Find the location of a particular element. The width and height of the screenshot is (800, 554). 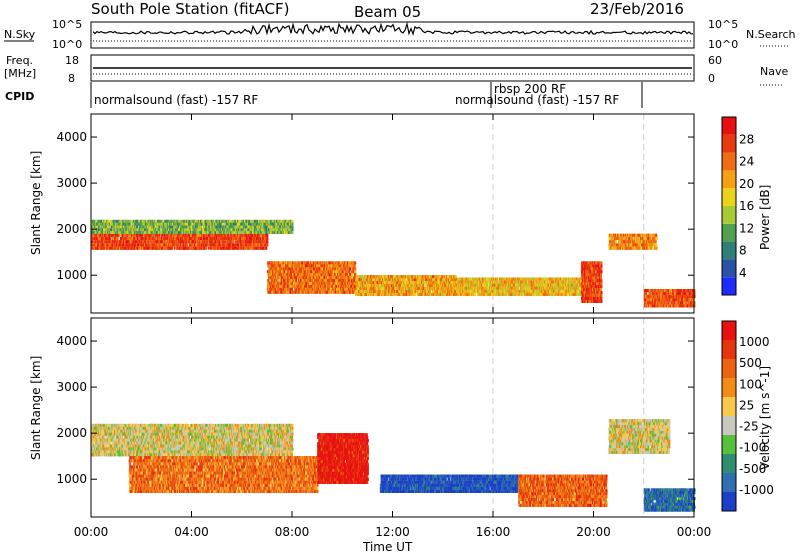

freq-label: Freq. is located at coordinates (19, 60).